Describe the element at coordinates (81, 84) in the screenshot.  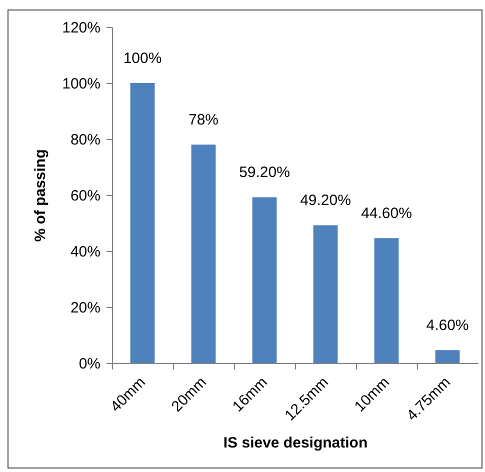
I see `y-tick-label: 100%` at that location.